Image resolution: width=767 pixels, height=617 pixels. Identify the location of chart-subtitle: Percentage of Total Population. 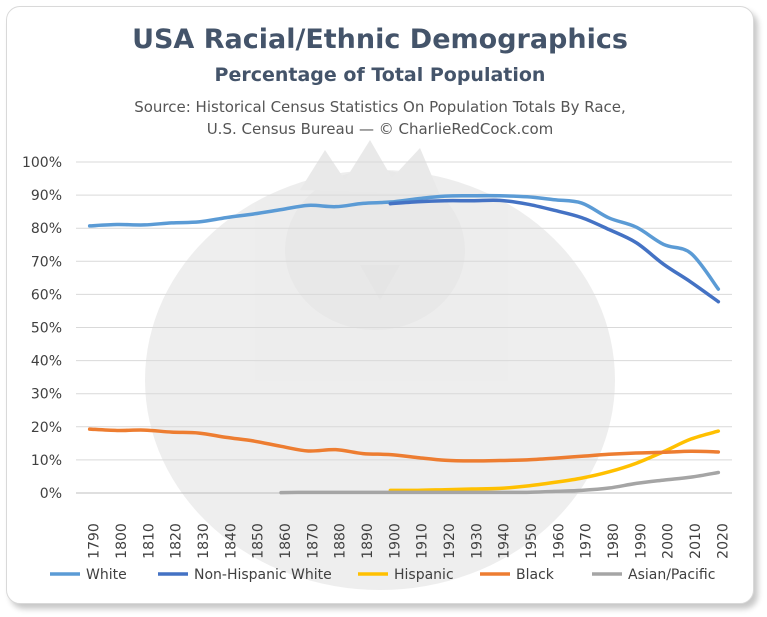
(380, 75).